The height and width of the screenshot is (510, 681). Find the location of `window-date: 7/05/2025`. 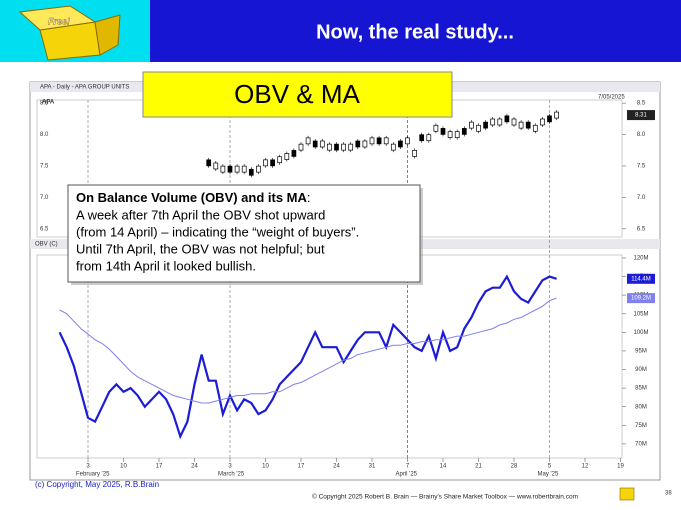

window-date: 7/05/2025 is located at coordinates (611, 98).